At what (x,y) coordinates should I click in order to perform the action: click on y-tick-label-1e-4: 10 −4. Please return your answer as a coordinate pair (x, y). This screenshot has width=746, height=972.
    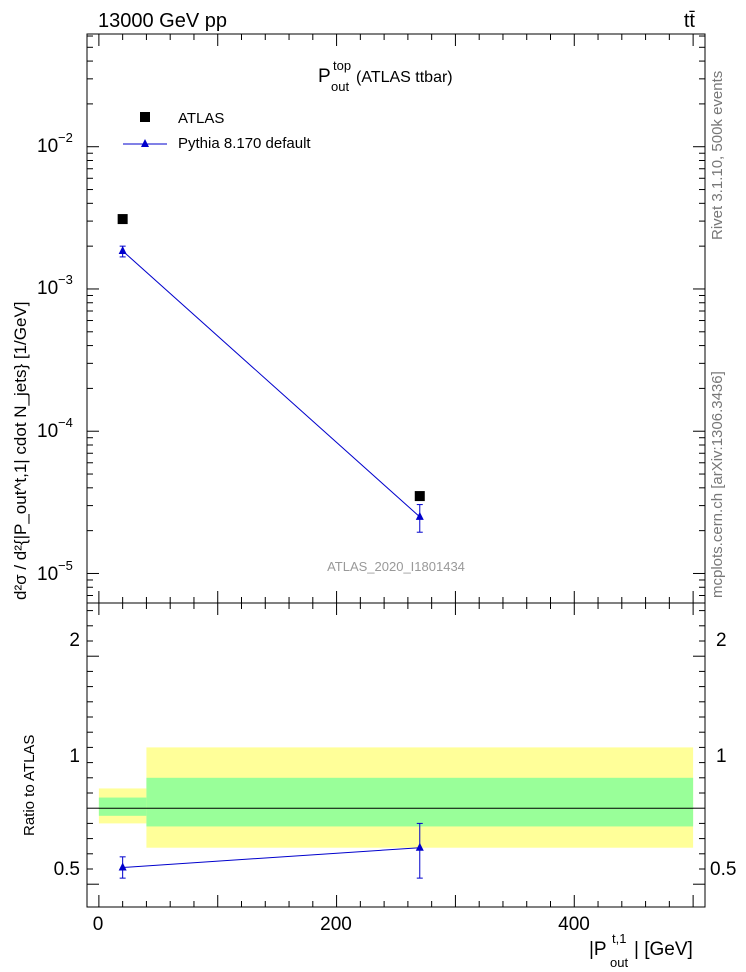
    Looking at the image, I should click on (55, 428).